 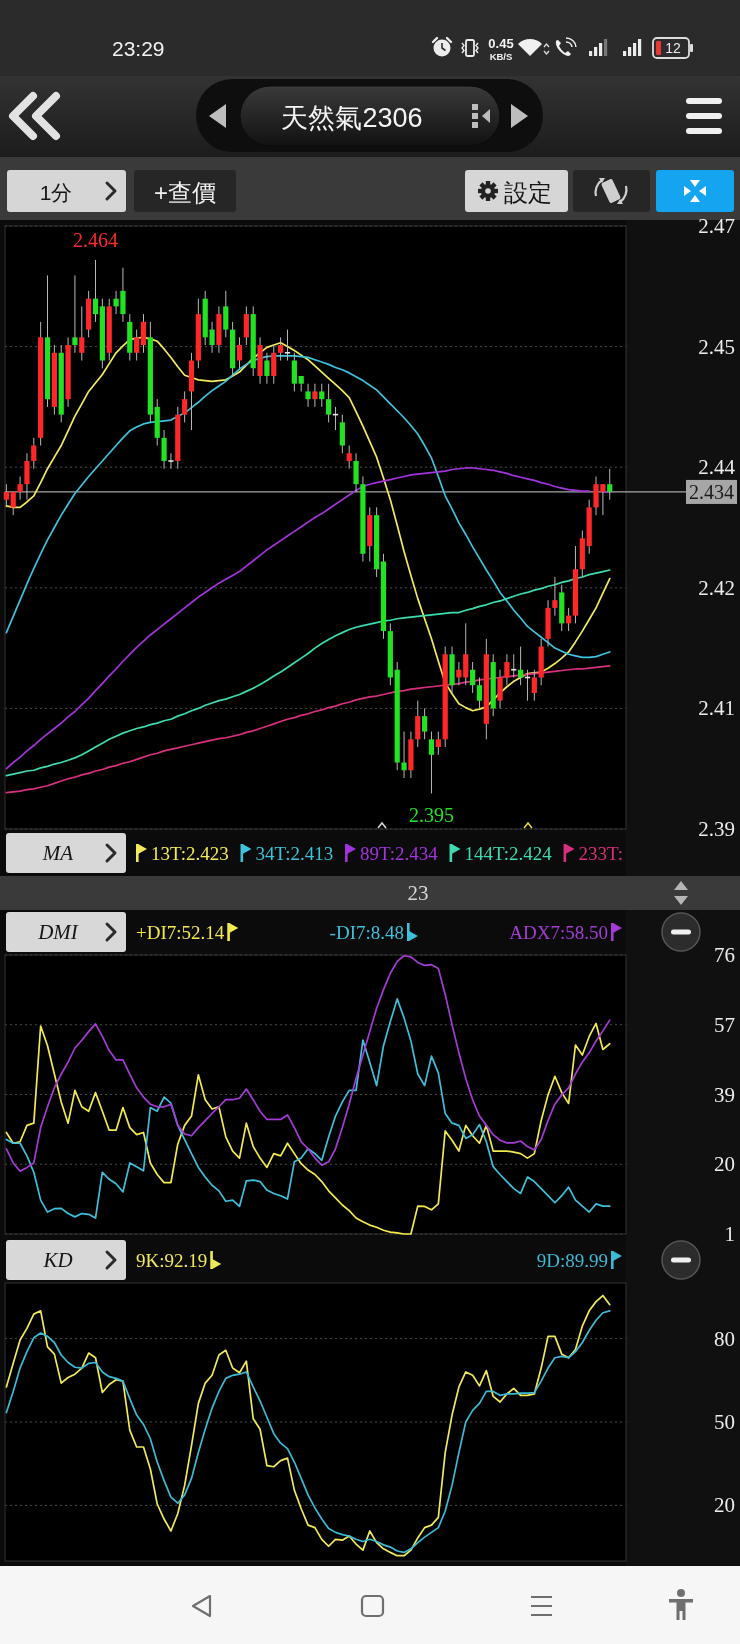 I want to click on text: +查價, so click(x=185, y=192).